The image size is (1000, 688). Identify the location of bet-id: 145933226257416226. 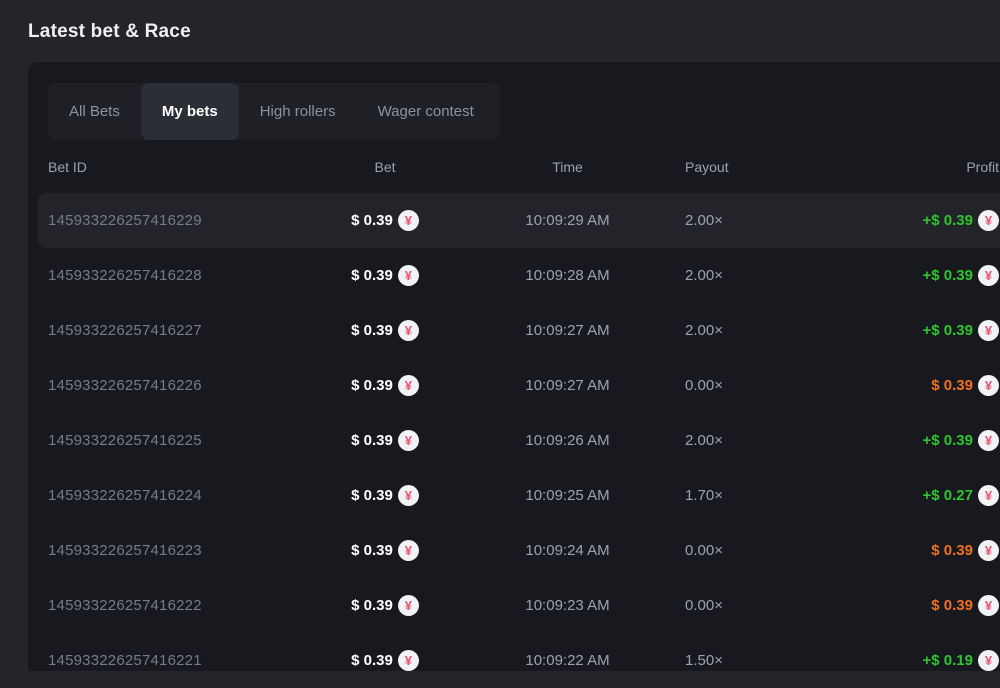
(125, 385).